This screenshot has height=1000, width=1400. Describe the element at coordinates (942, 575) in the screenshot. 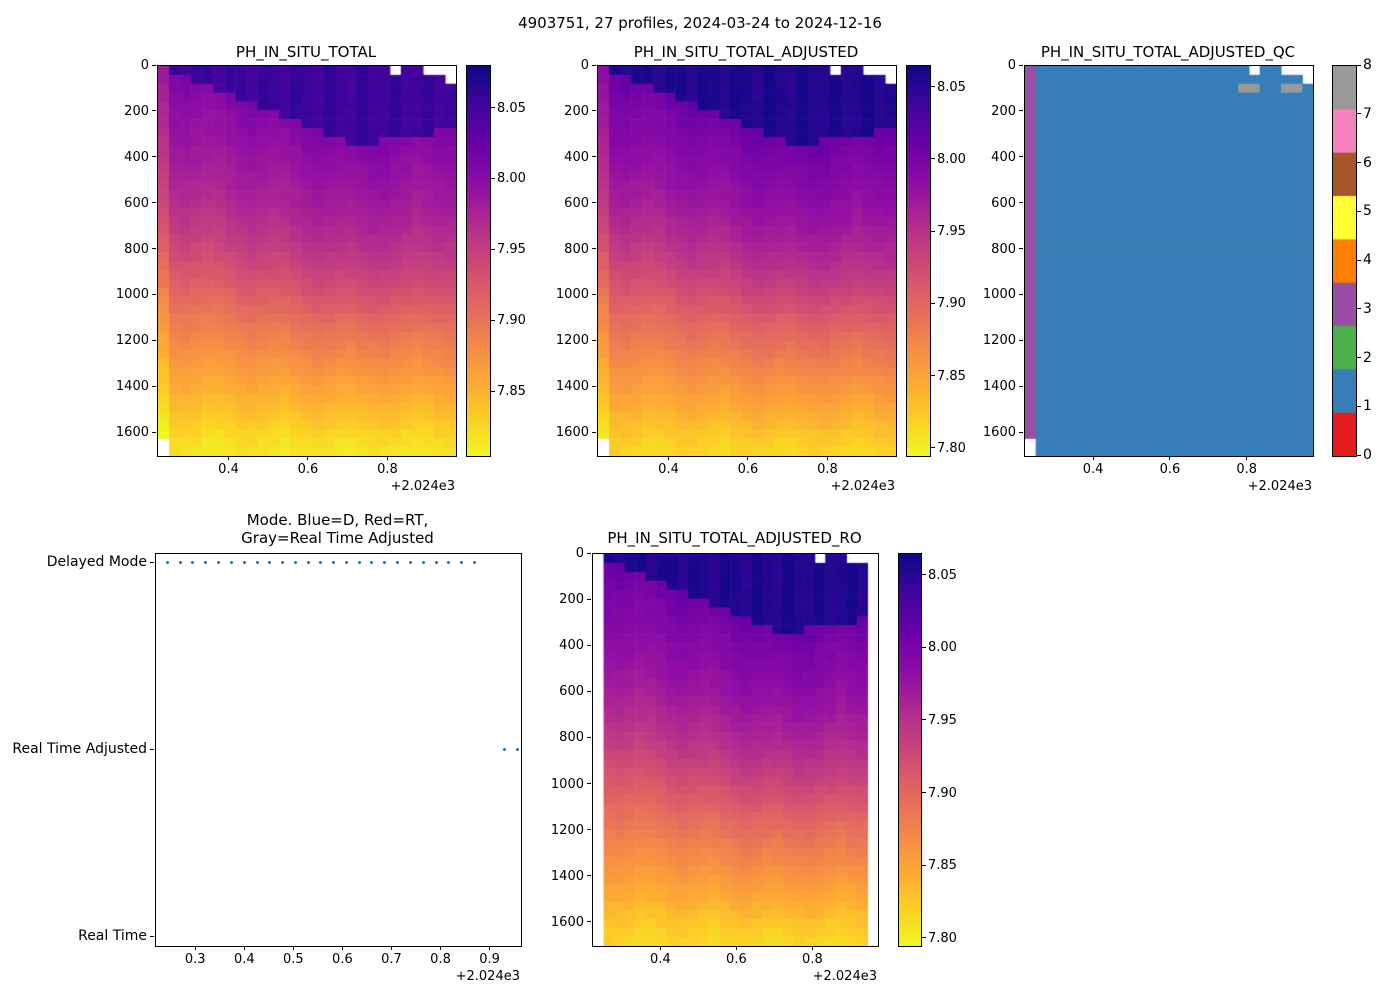

I see `colorbar-tick-label: 8.05` at that location.